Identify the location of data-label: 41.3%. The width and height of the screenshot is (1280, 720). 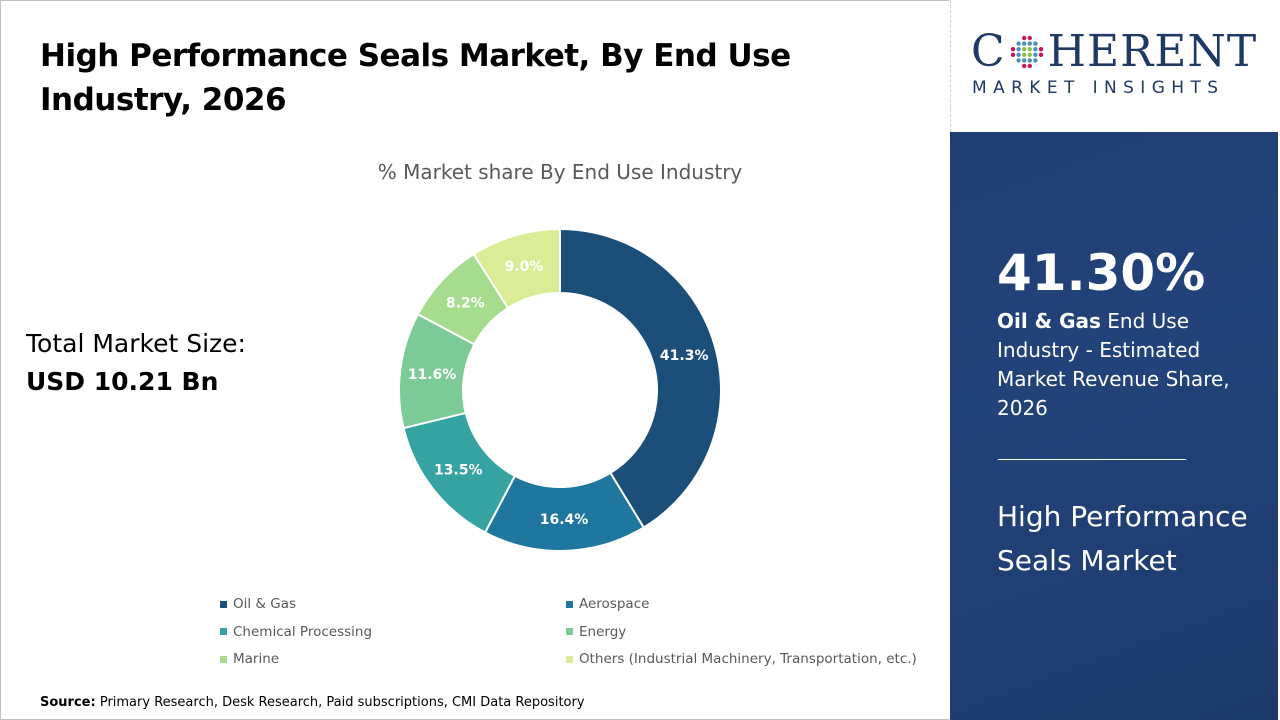
(684, 356).